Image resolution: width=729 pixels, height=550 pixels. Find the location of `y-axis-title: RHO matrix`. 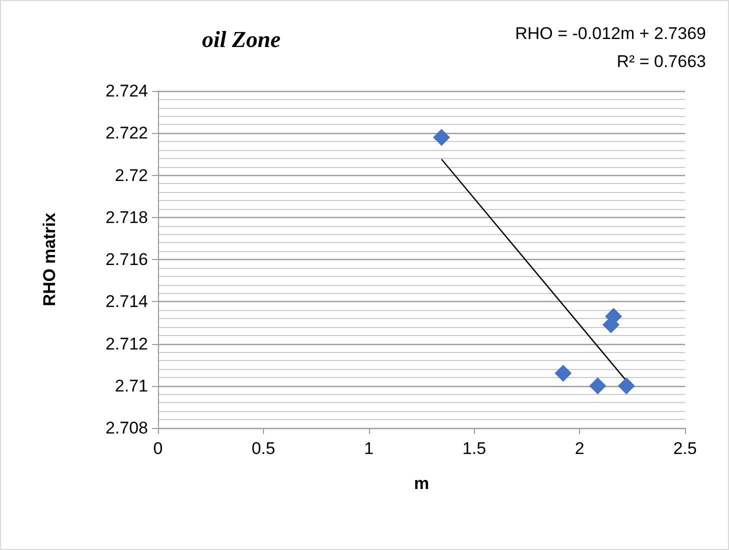

y-axis-title: RHO matrix is located at coordinates (49, 259).